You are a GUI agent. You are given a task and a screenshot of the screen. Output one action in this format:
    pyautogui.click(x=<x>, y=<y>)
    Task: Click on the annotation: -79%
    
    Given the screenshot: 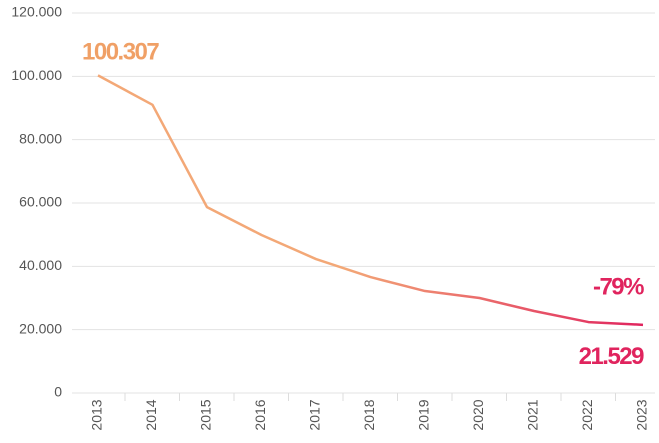 What is the action you would take?
    pyautogui.click(x=618, y=286)
    